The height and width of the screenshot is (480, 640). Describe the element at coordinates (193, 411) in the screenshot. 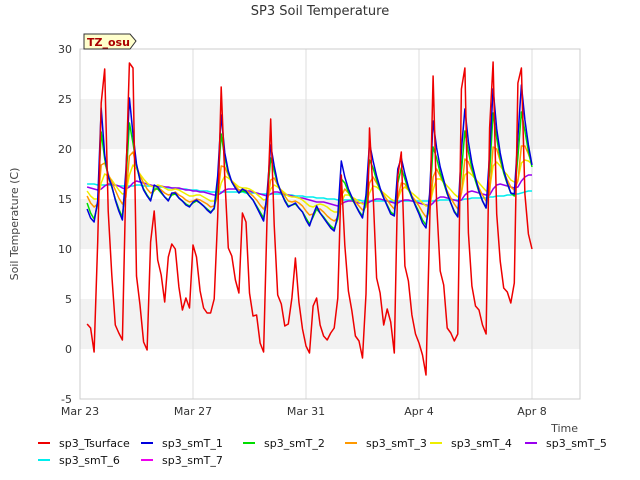

I see `x-tick-label: Mar 27` at that location.